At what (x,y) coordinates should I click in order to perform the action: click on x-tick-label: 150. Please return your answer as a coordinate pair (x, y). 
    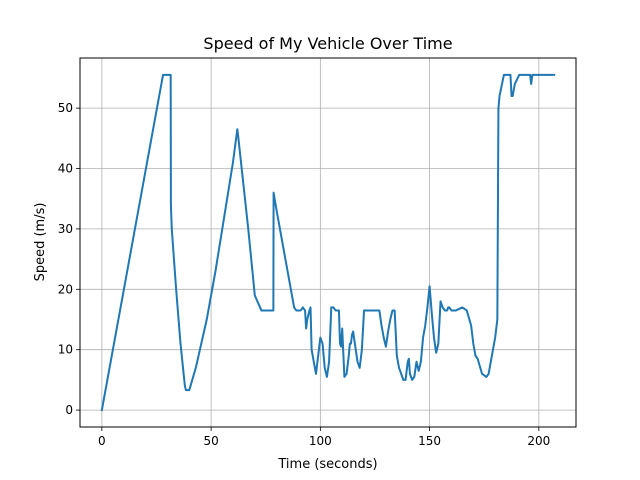
    Looking at the image, I should click on (429, 441).